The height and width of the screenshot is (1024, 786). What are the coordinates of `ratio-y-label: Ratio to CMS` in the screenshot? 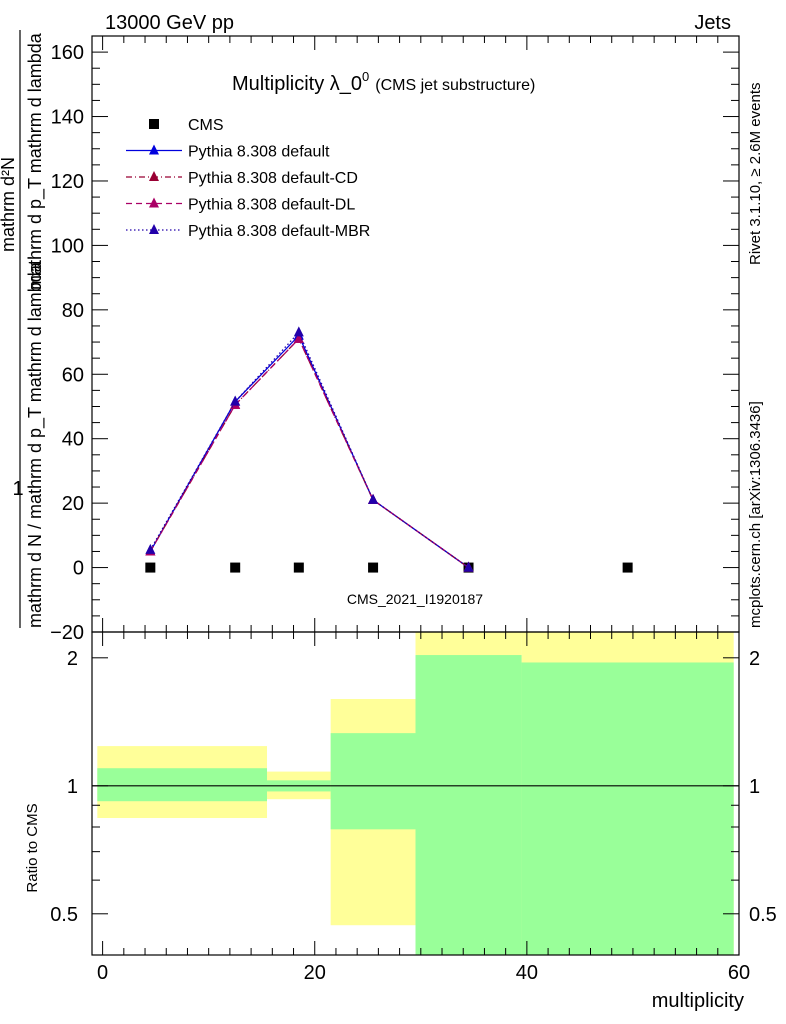 It's located at (32, 847).